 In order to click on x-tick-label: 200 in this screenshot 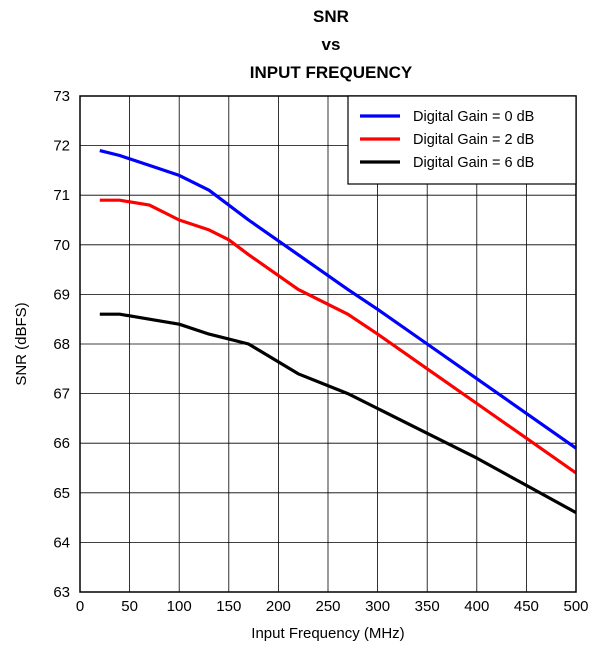, I will do `click(278, 606)`.